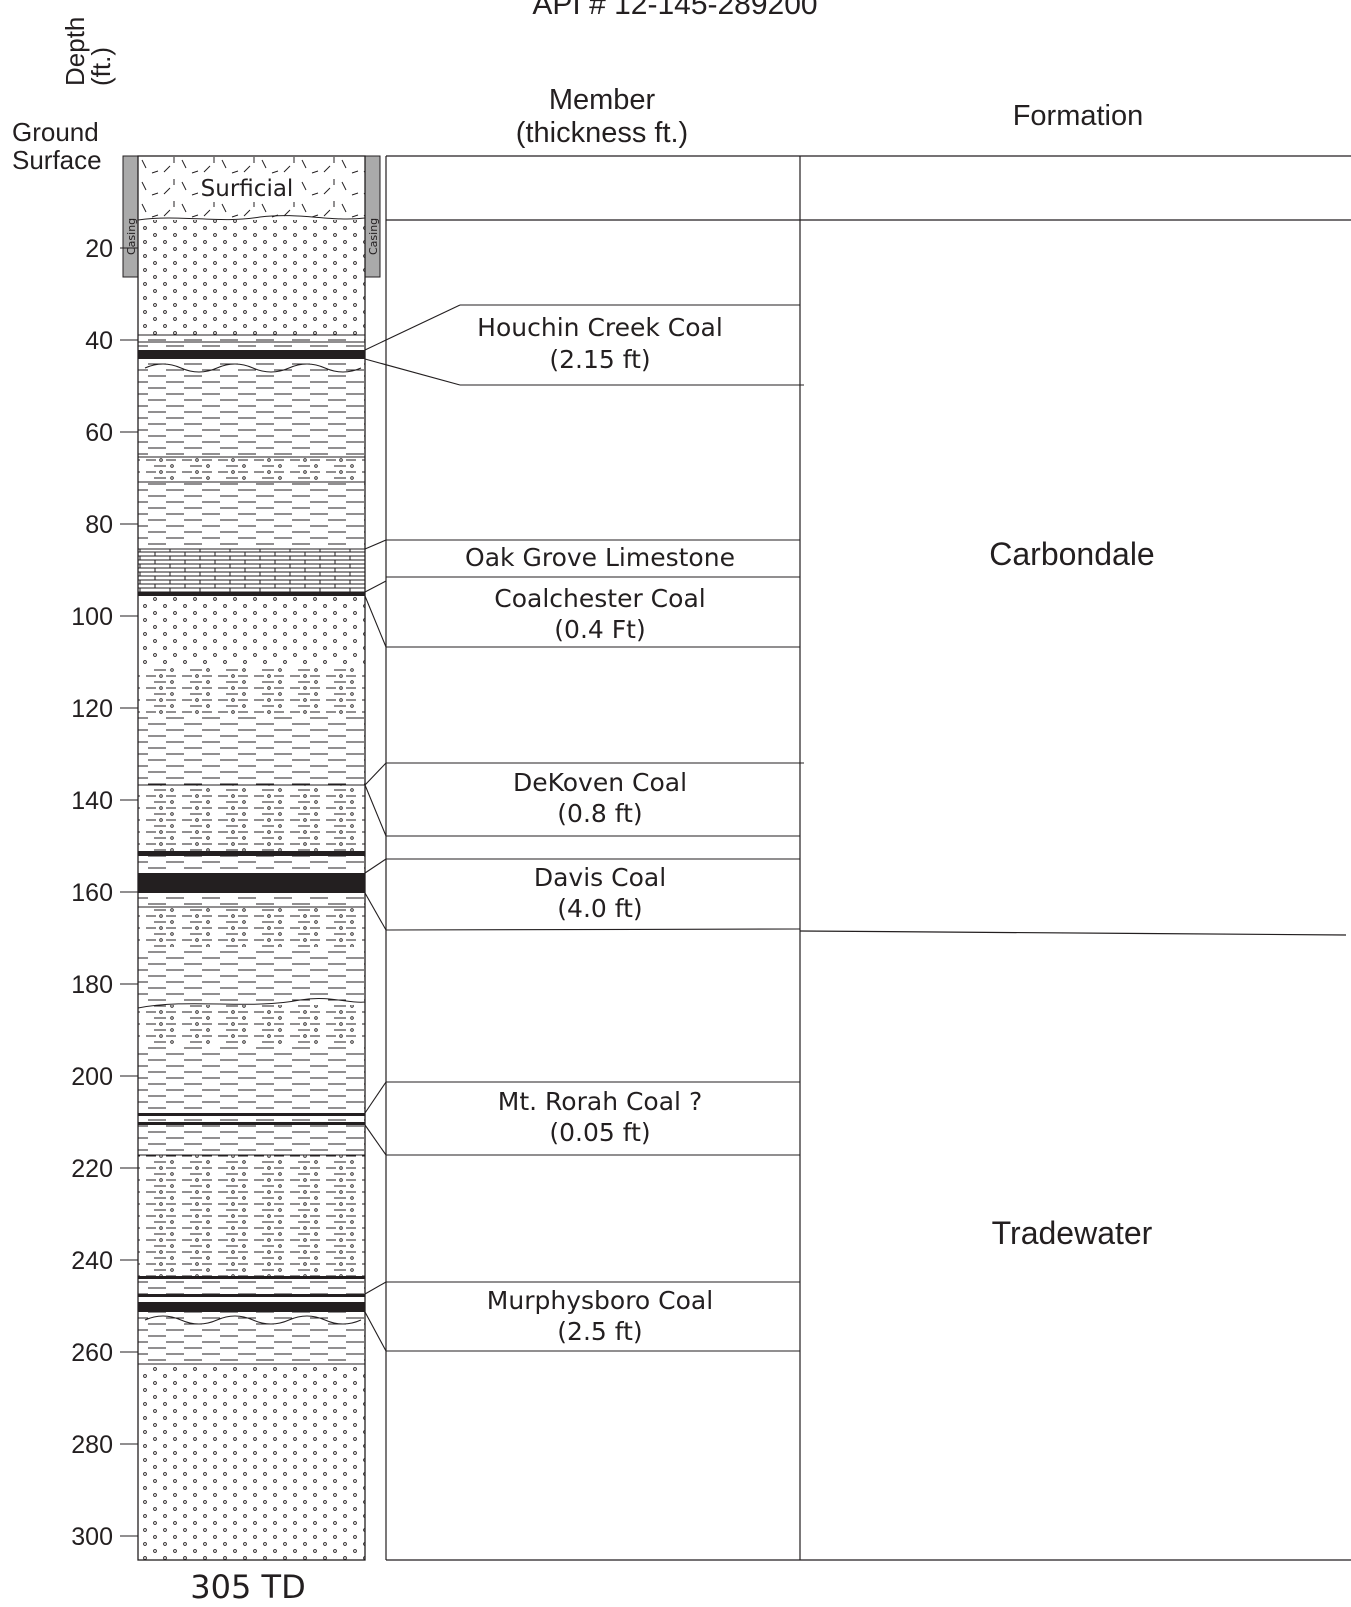 The height and width of the screenshot is (1607, 1351). What do you see at coordinates (92, 985) in the screenshot?
I see `depth-tick-label: 180` at bounding box center [92, 985].